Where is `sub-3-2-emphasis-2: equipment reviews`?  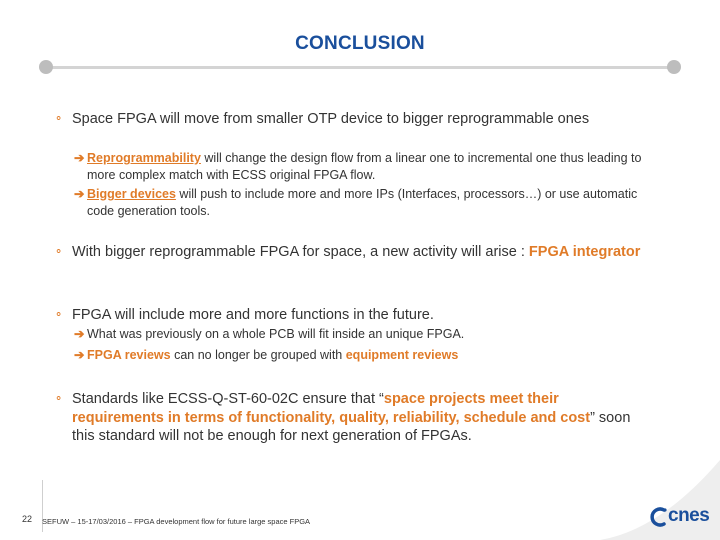 sub-3-2-emphasis-2: equipment reviews is located at coordinates (402, 355).